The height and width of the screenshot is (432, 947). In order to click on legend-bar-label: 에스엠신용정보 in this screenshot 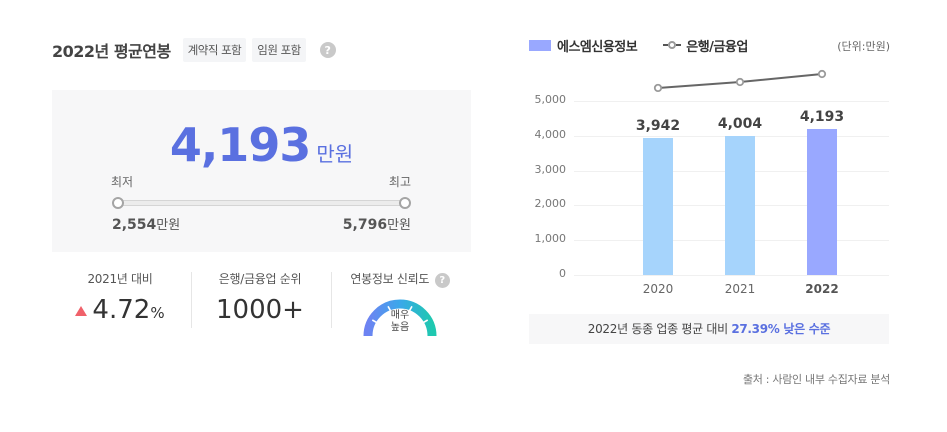, I will do `click(597, 47)`.